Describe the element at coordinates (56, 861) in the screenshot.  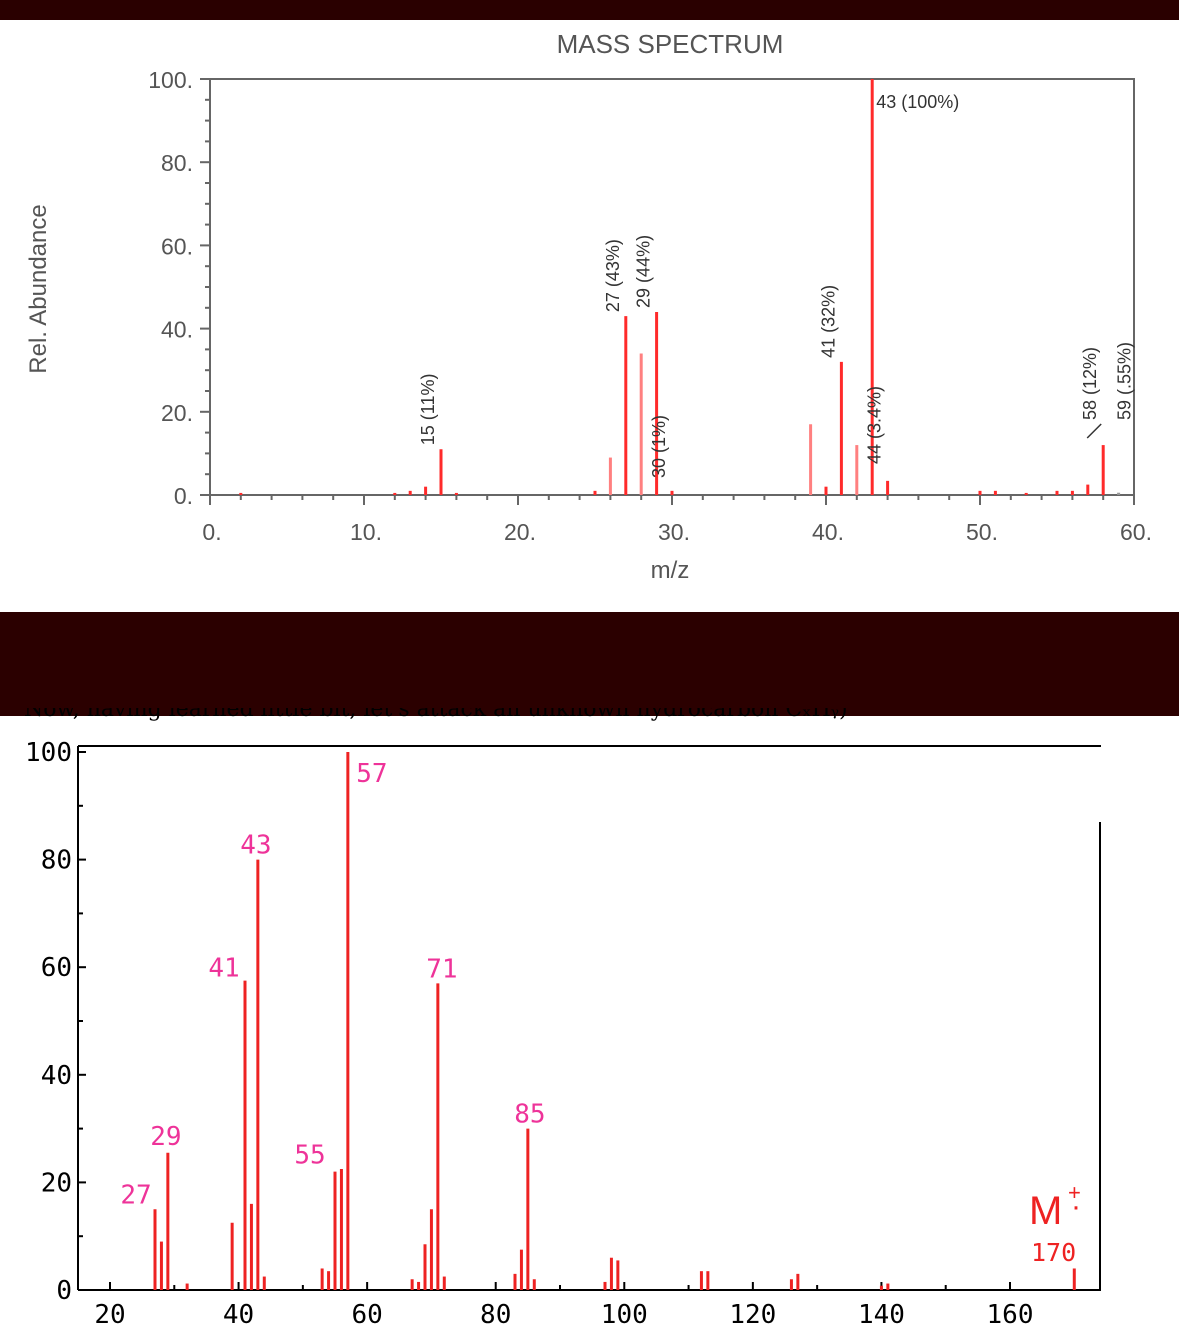
I see `chart2-y-tick-label: 80` at that location.